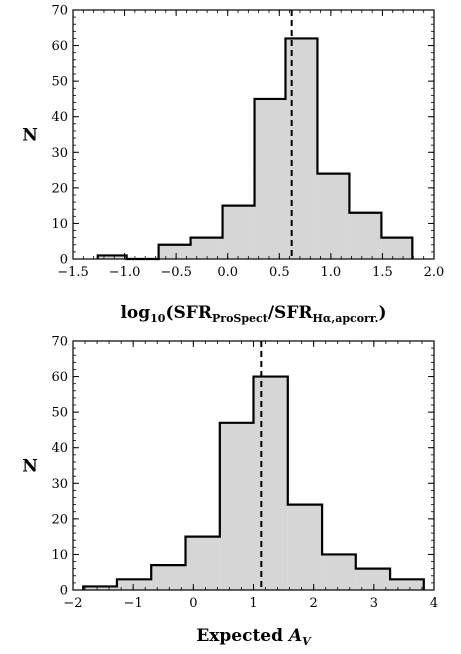  What do you see at coordinates (314, 603) in the screenshot?
I see `x-tick-label: 2` at bounding box center [314, 603].